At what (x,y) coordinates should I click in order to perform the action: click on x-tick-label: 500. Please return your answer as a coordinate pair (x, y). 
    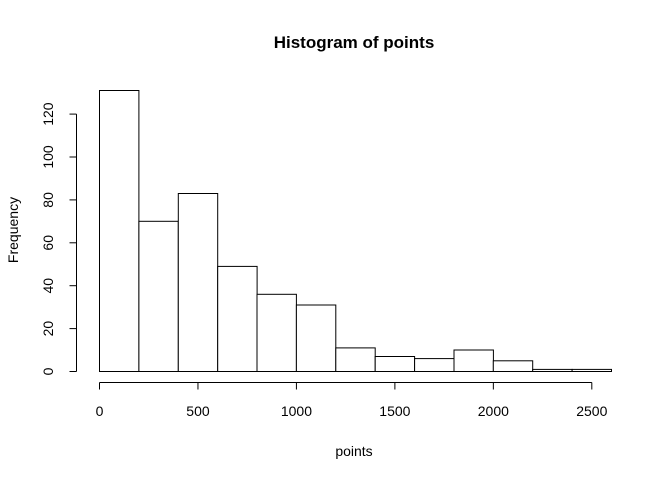
    Looking at the image, I should click on (198, 411).